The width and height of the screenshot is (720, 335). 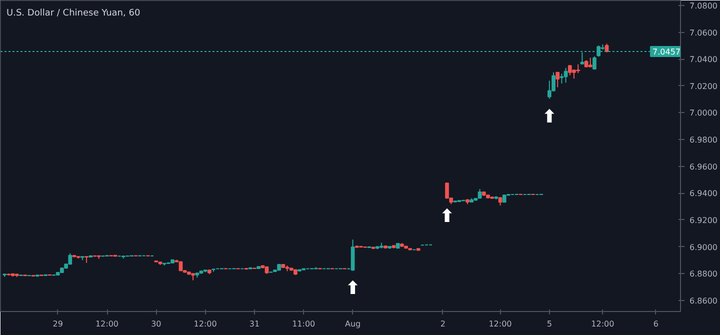 What do you see at coordinates (704, 220) in the screenshot?
I see `y-tick-label: 6.9200` at bounding box center [704, 220].